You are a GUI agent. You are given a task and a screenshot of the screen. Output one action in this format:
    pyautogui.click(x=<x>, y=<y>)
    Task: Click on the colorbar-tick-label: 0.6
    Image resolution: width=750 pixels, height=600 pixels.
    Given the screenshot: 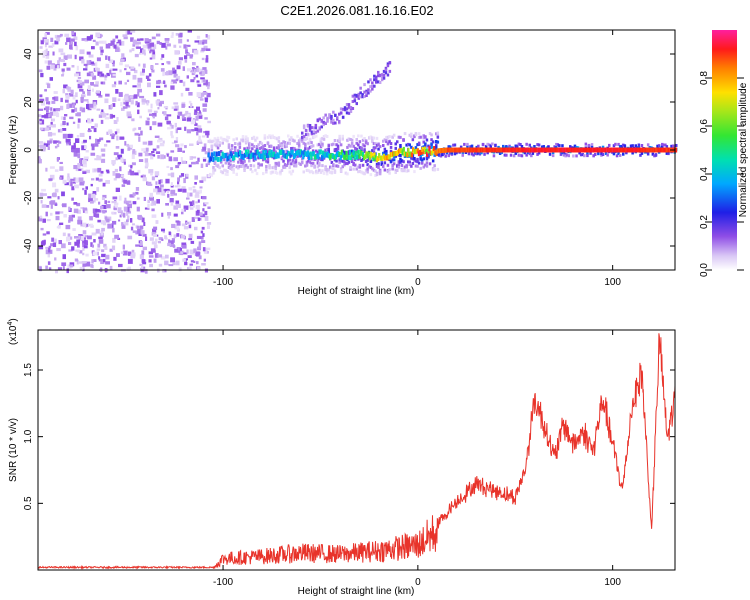 What is the action you would take?
    pyautogui.click(x=704, y=126)
    